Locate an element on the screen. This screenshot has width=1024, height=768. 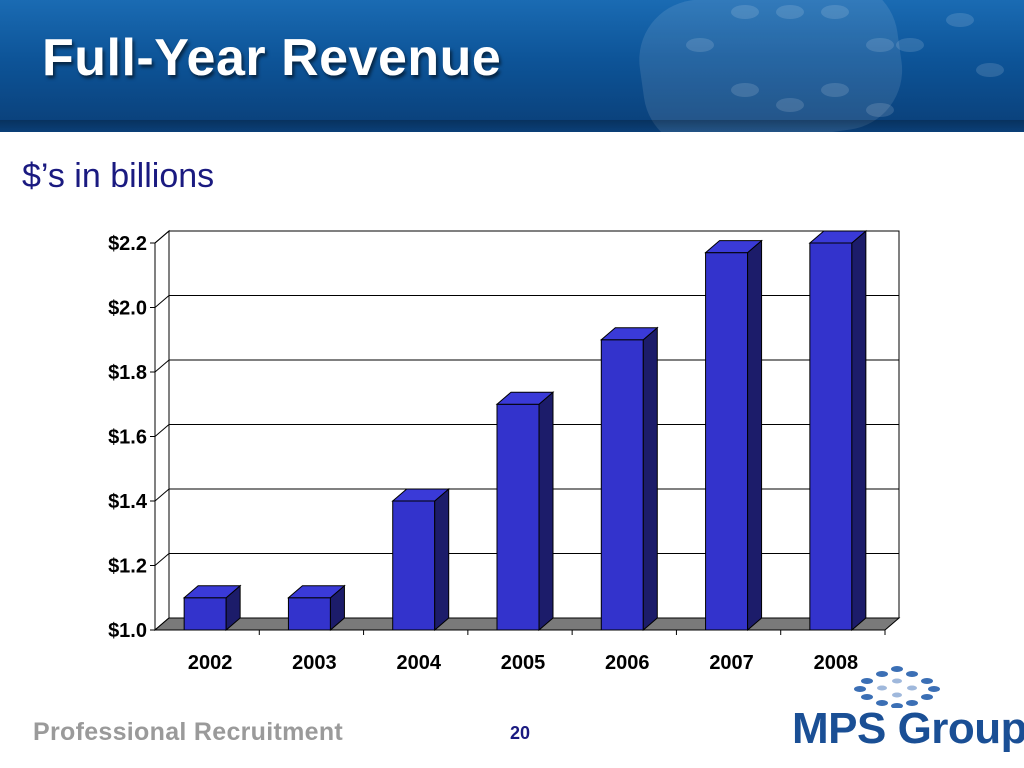
page-number: 20 is located at coordinates (520, 733).